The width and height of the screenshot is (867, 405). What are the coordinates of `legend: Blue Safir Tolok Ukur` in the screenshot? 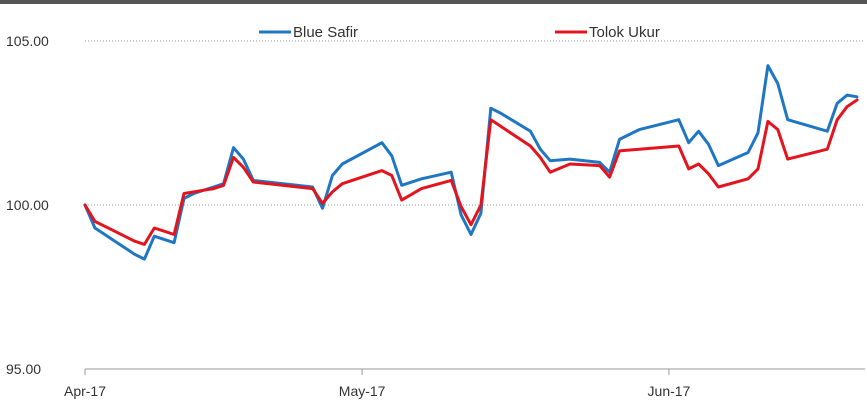 It's located at (459, 32).